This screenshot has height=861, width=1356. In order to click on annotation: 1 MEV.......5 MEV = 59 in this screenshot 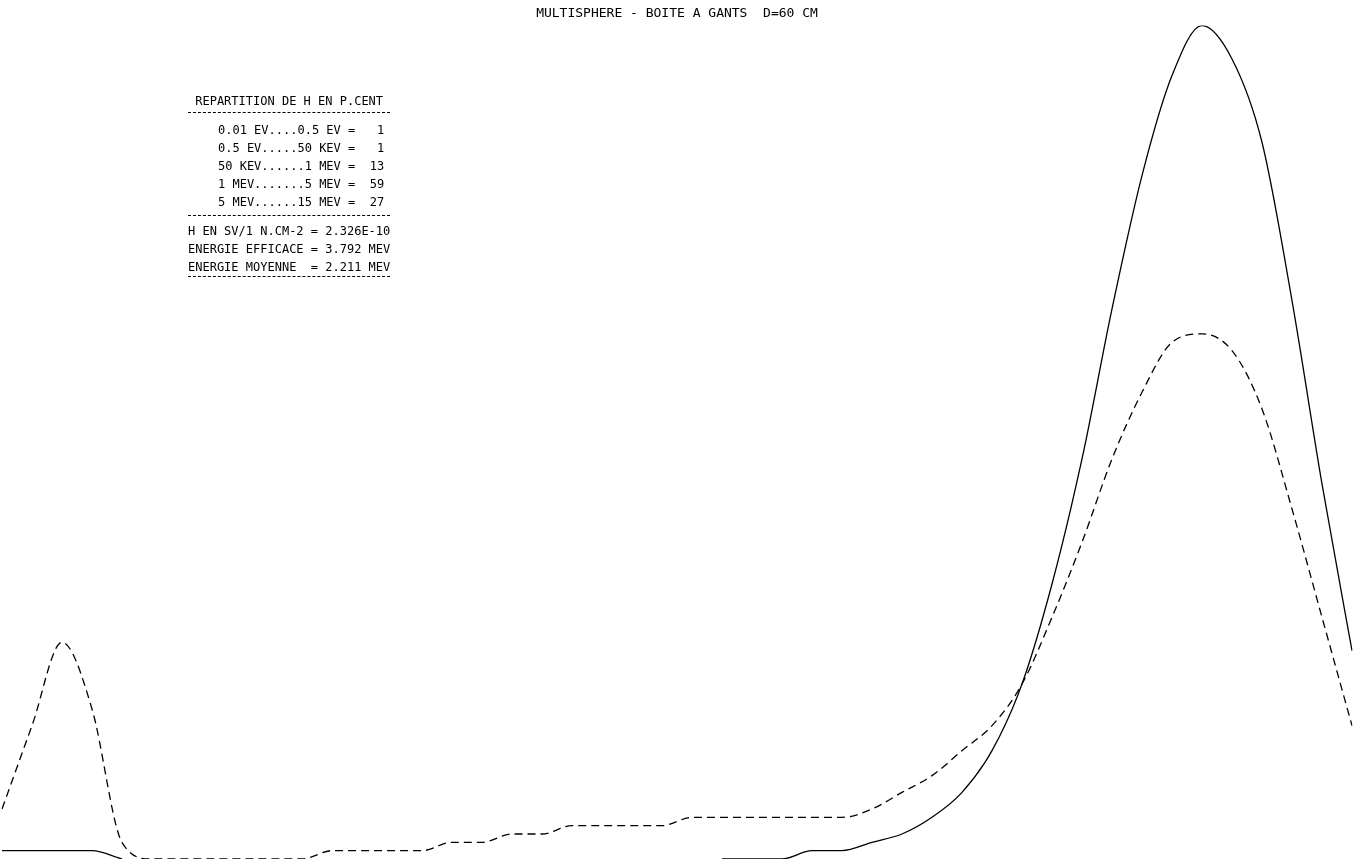, I will do `click(301, 184)`.